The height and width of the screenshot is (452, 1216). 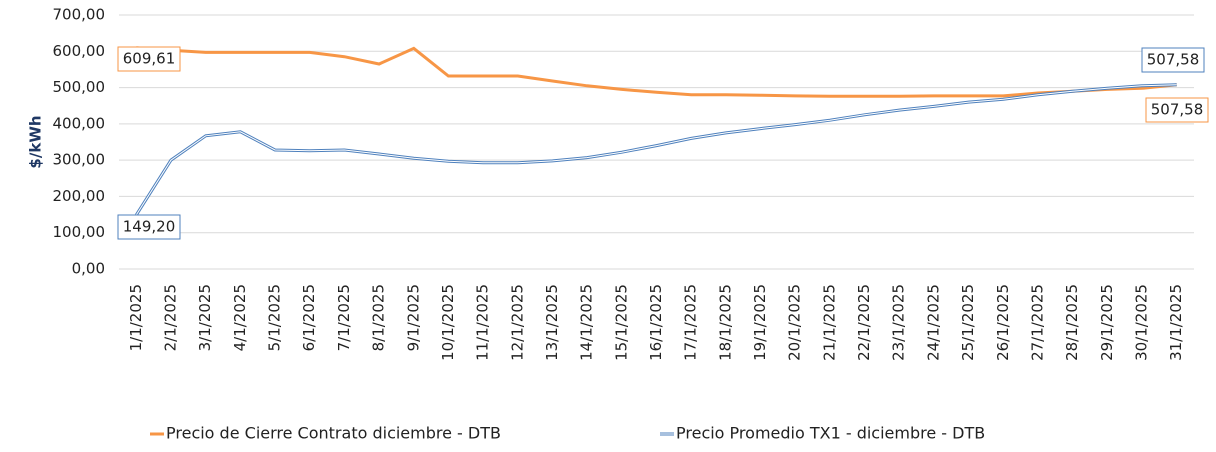 What do you see at coordinates (795, 322) in the screenshot?
I see `x-tick-label: 20/1/2025` at bounding box center [795, 322].